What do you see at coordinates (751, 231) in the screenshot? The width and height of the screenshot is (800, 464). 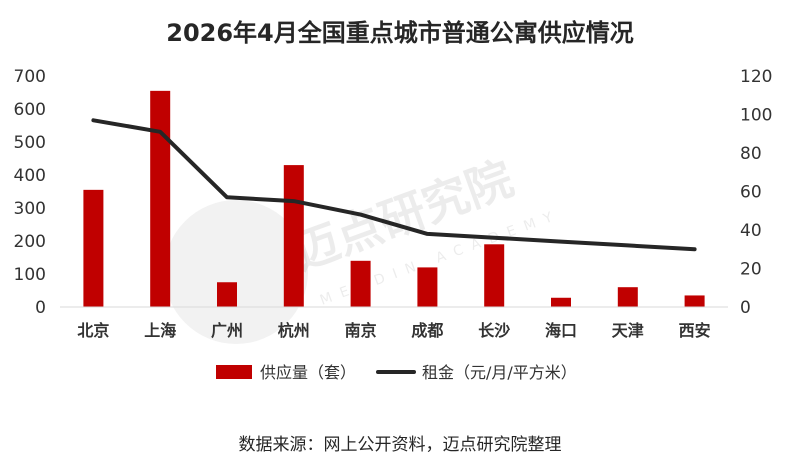 I see `right-tick-label: 40` at bounding box center [751, 231].